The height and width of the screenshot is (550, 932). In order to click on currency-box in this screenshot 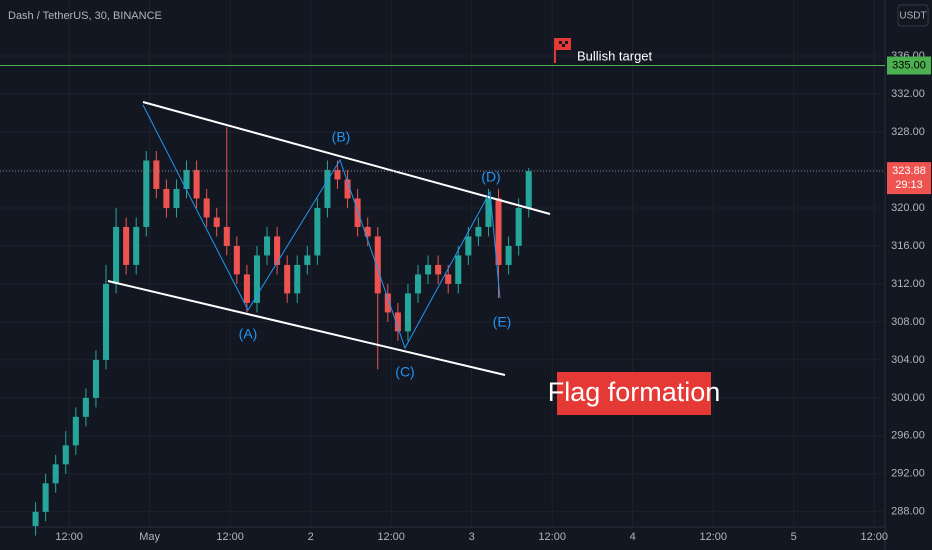, I will do `click(913, 15)`.